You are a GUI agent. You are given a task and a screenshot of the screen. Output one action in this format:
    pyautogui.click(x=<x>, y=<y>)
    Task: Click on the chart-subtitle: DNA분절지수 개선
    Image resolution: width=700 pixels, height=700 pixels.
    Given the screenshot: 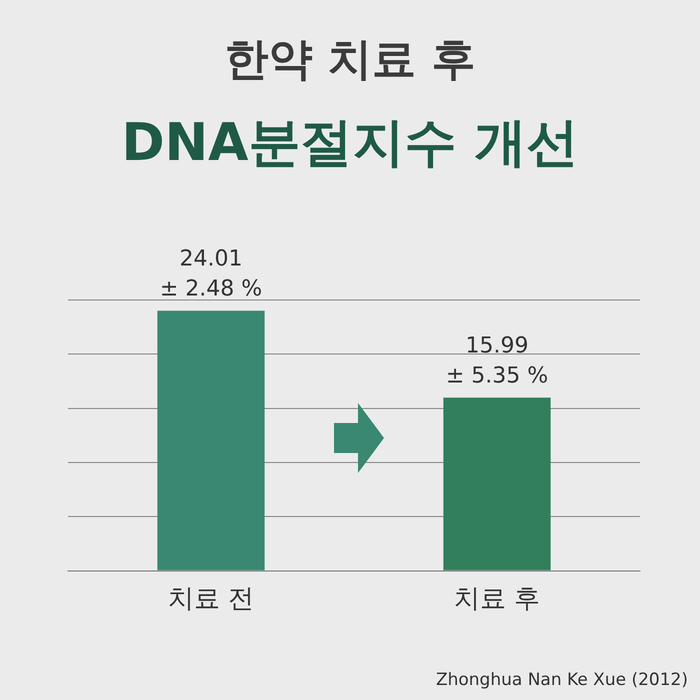 What is the action you would take?
    pyautogui.click(x=350, y=143)
    